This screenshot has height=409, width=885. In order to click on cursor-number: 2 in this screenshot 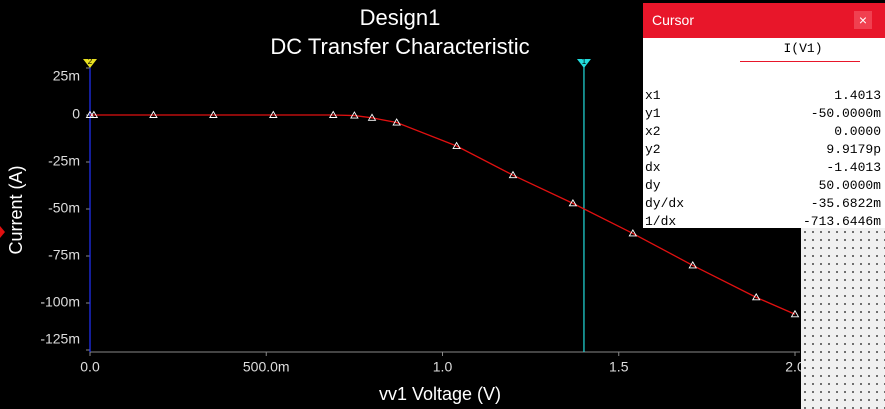, I will do `click(90, 61)`.